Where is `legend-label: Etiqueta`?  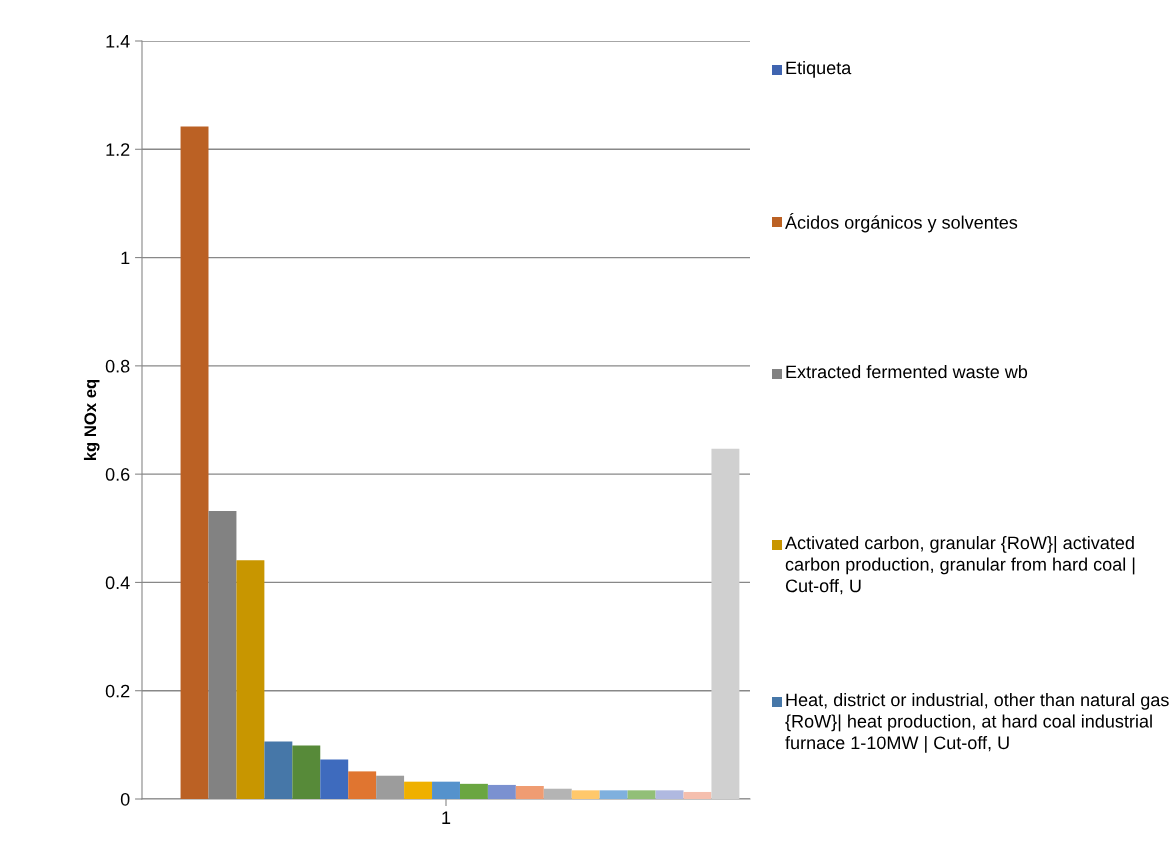
legend-label: Etiqueta is located at coordinates (819, 69).